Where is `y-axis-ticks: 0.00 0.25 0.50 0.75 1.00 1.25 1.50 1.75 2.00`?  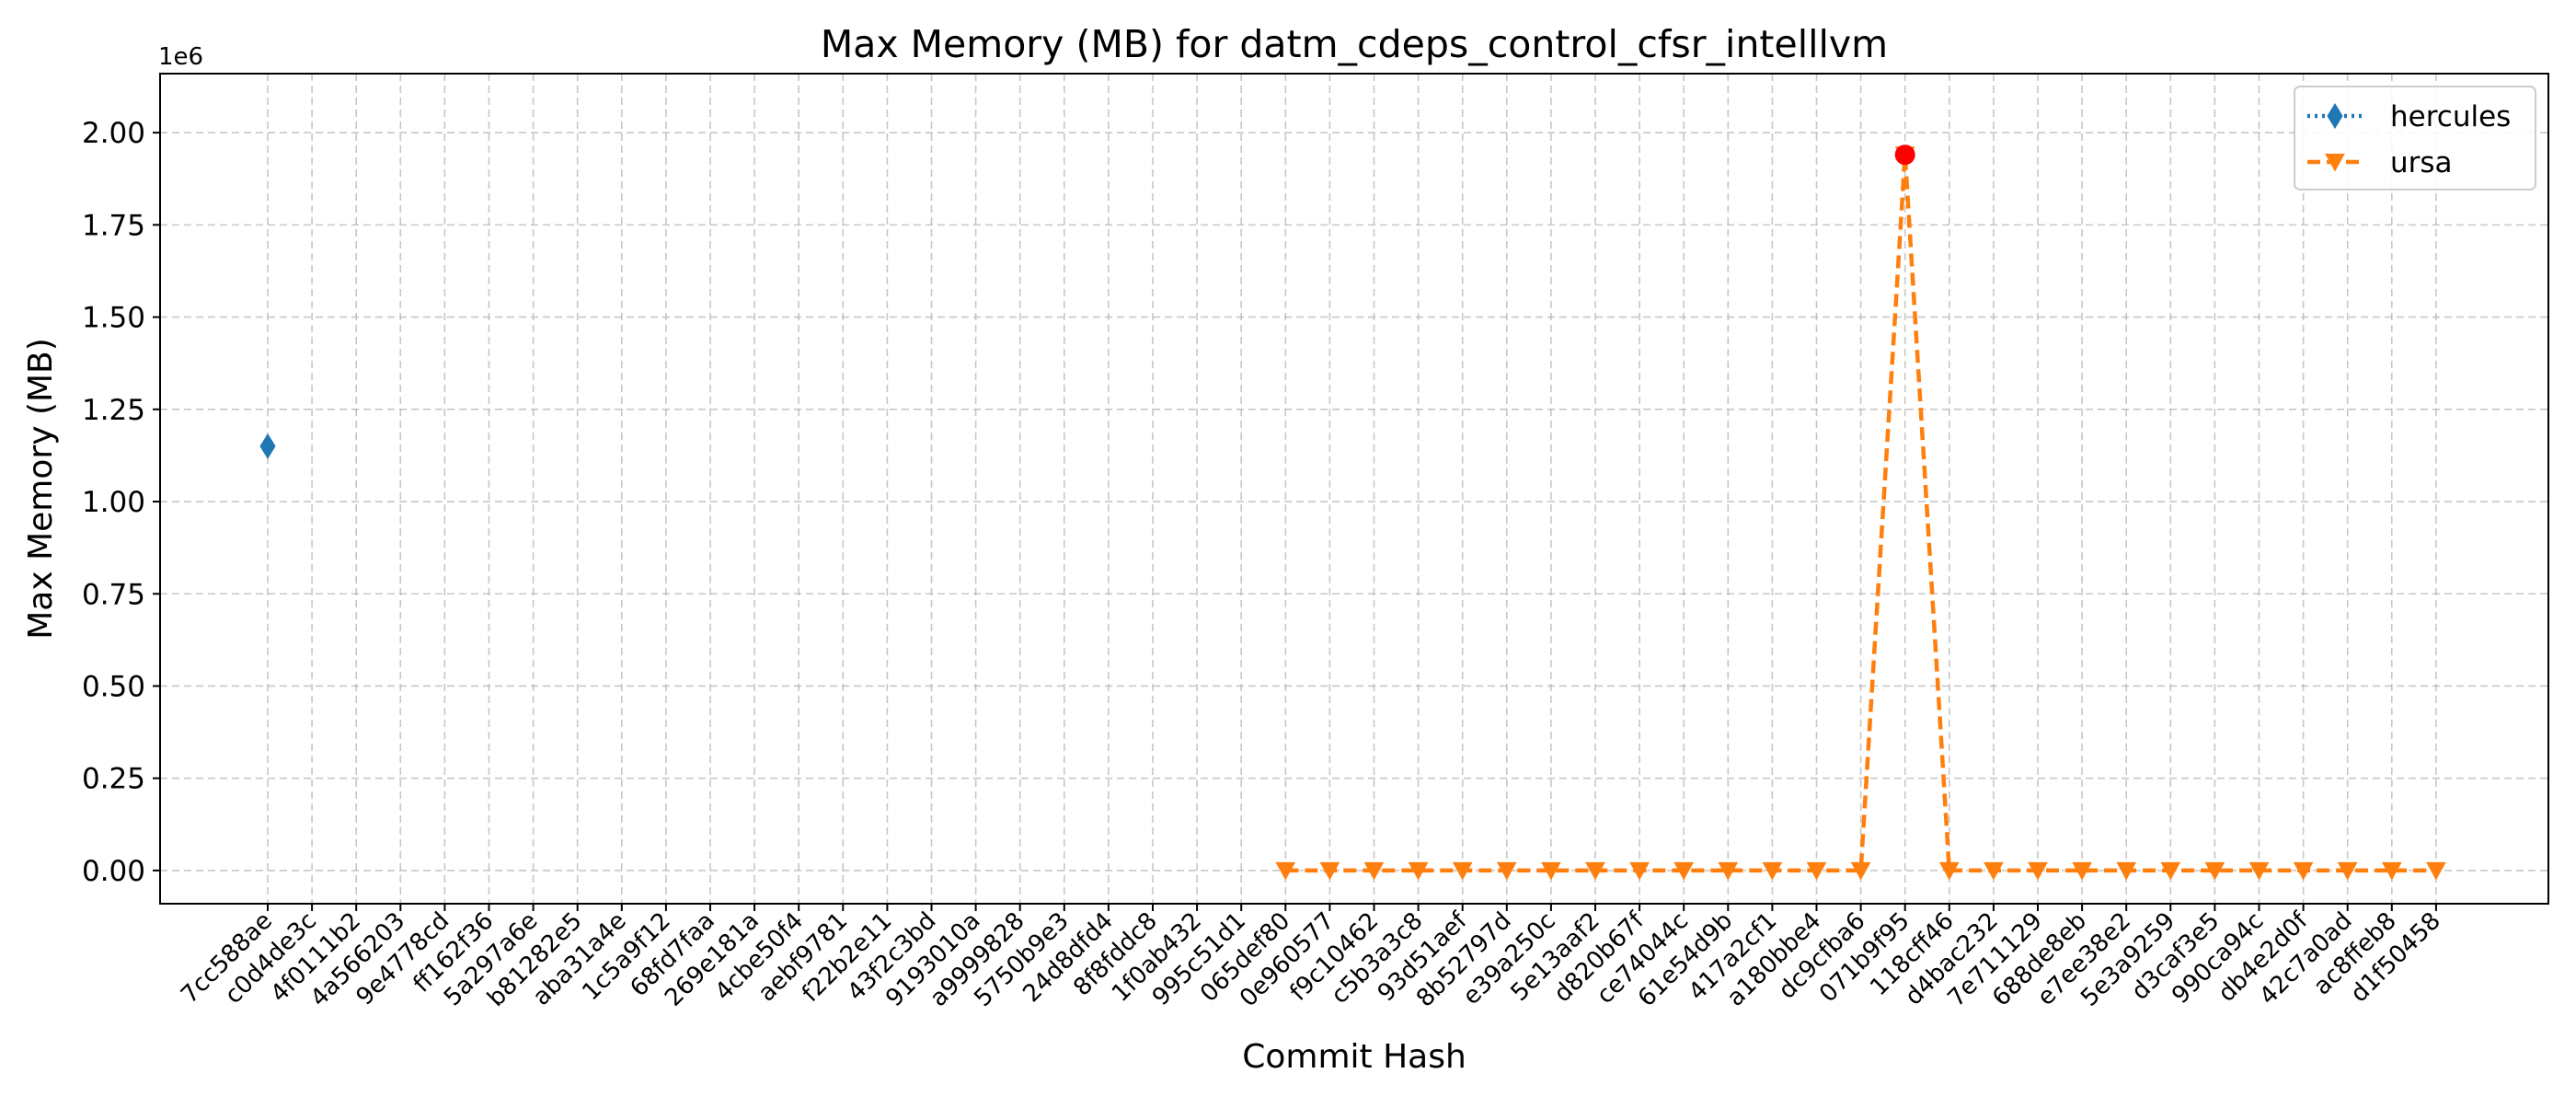 y-axis-ticks: 0.00 0.25 0.50 0.75 1.00 1.25 1.50 1.75 2.00 is located at coordinates (121, 502).